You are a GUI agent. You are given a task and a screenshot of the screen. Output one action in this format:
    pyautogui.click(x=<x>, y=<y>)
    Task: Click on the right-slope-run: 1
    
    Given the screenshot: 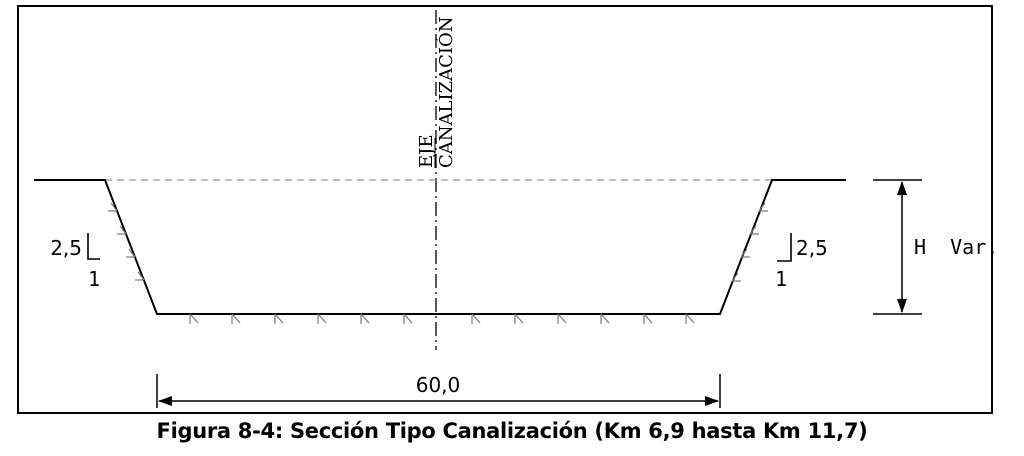 What is the action you would take?
    pyautogui.click(x=781, y=279)
    